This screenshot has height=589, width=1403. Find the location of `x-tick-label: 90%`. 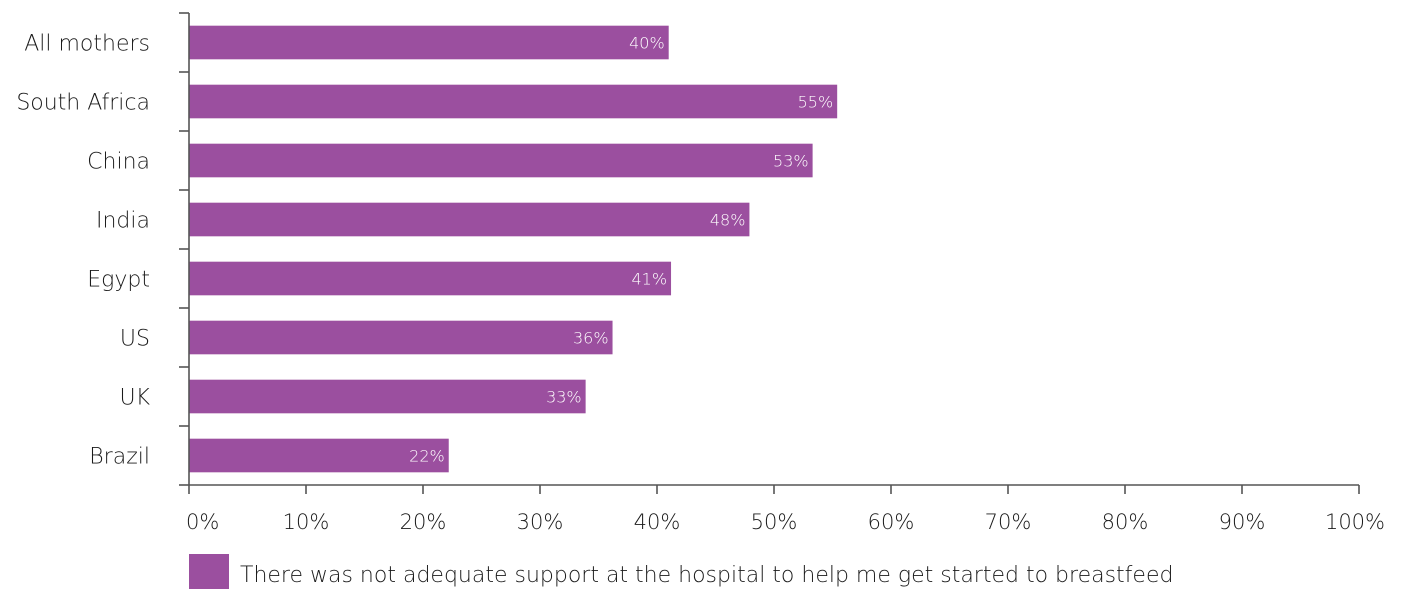

x-tick-label: 90% is located at coordinates (1242, 522).